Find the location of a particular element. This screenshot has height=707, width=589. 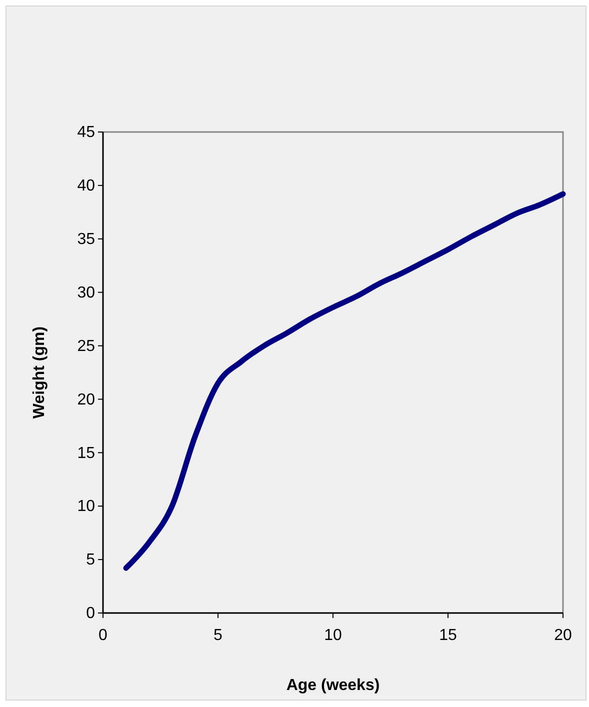

y-tick-label: 15 is located at coordinates (86, 453).